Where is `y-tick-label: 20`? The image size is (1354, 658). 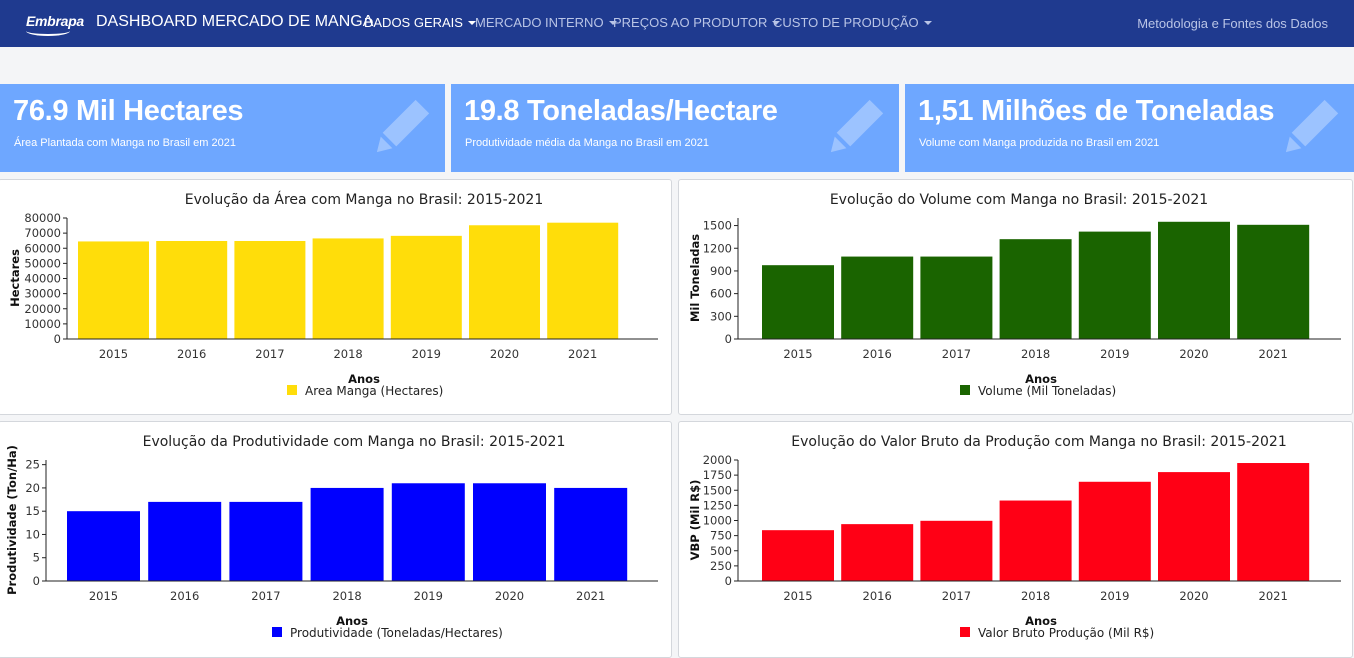 y-tick-label: 20 is located at coordinates (32, 488).